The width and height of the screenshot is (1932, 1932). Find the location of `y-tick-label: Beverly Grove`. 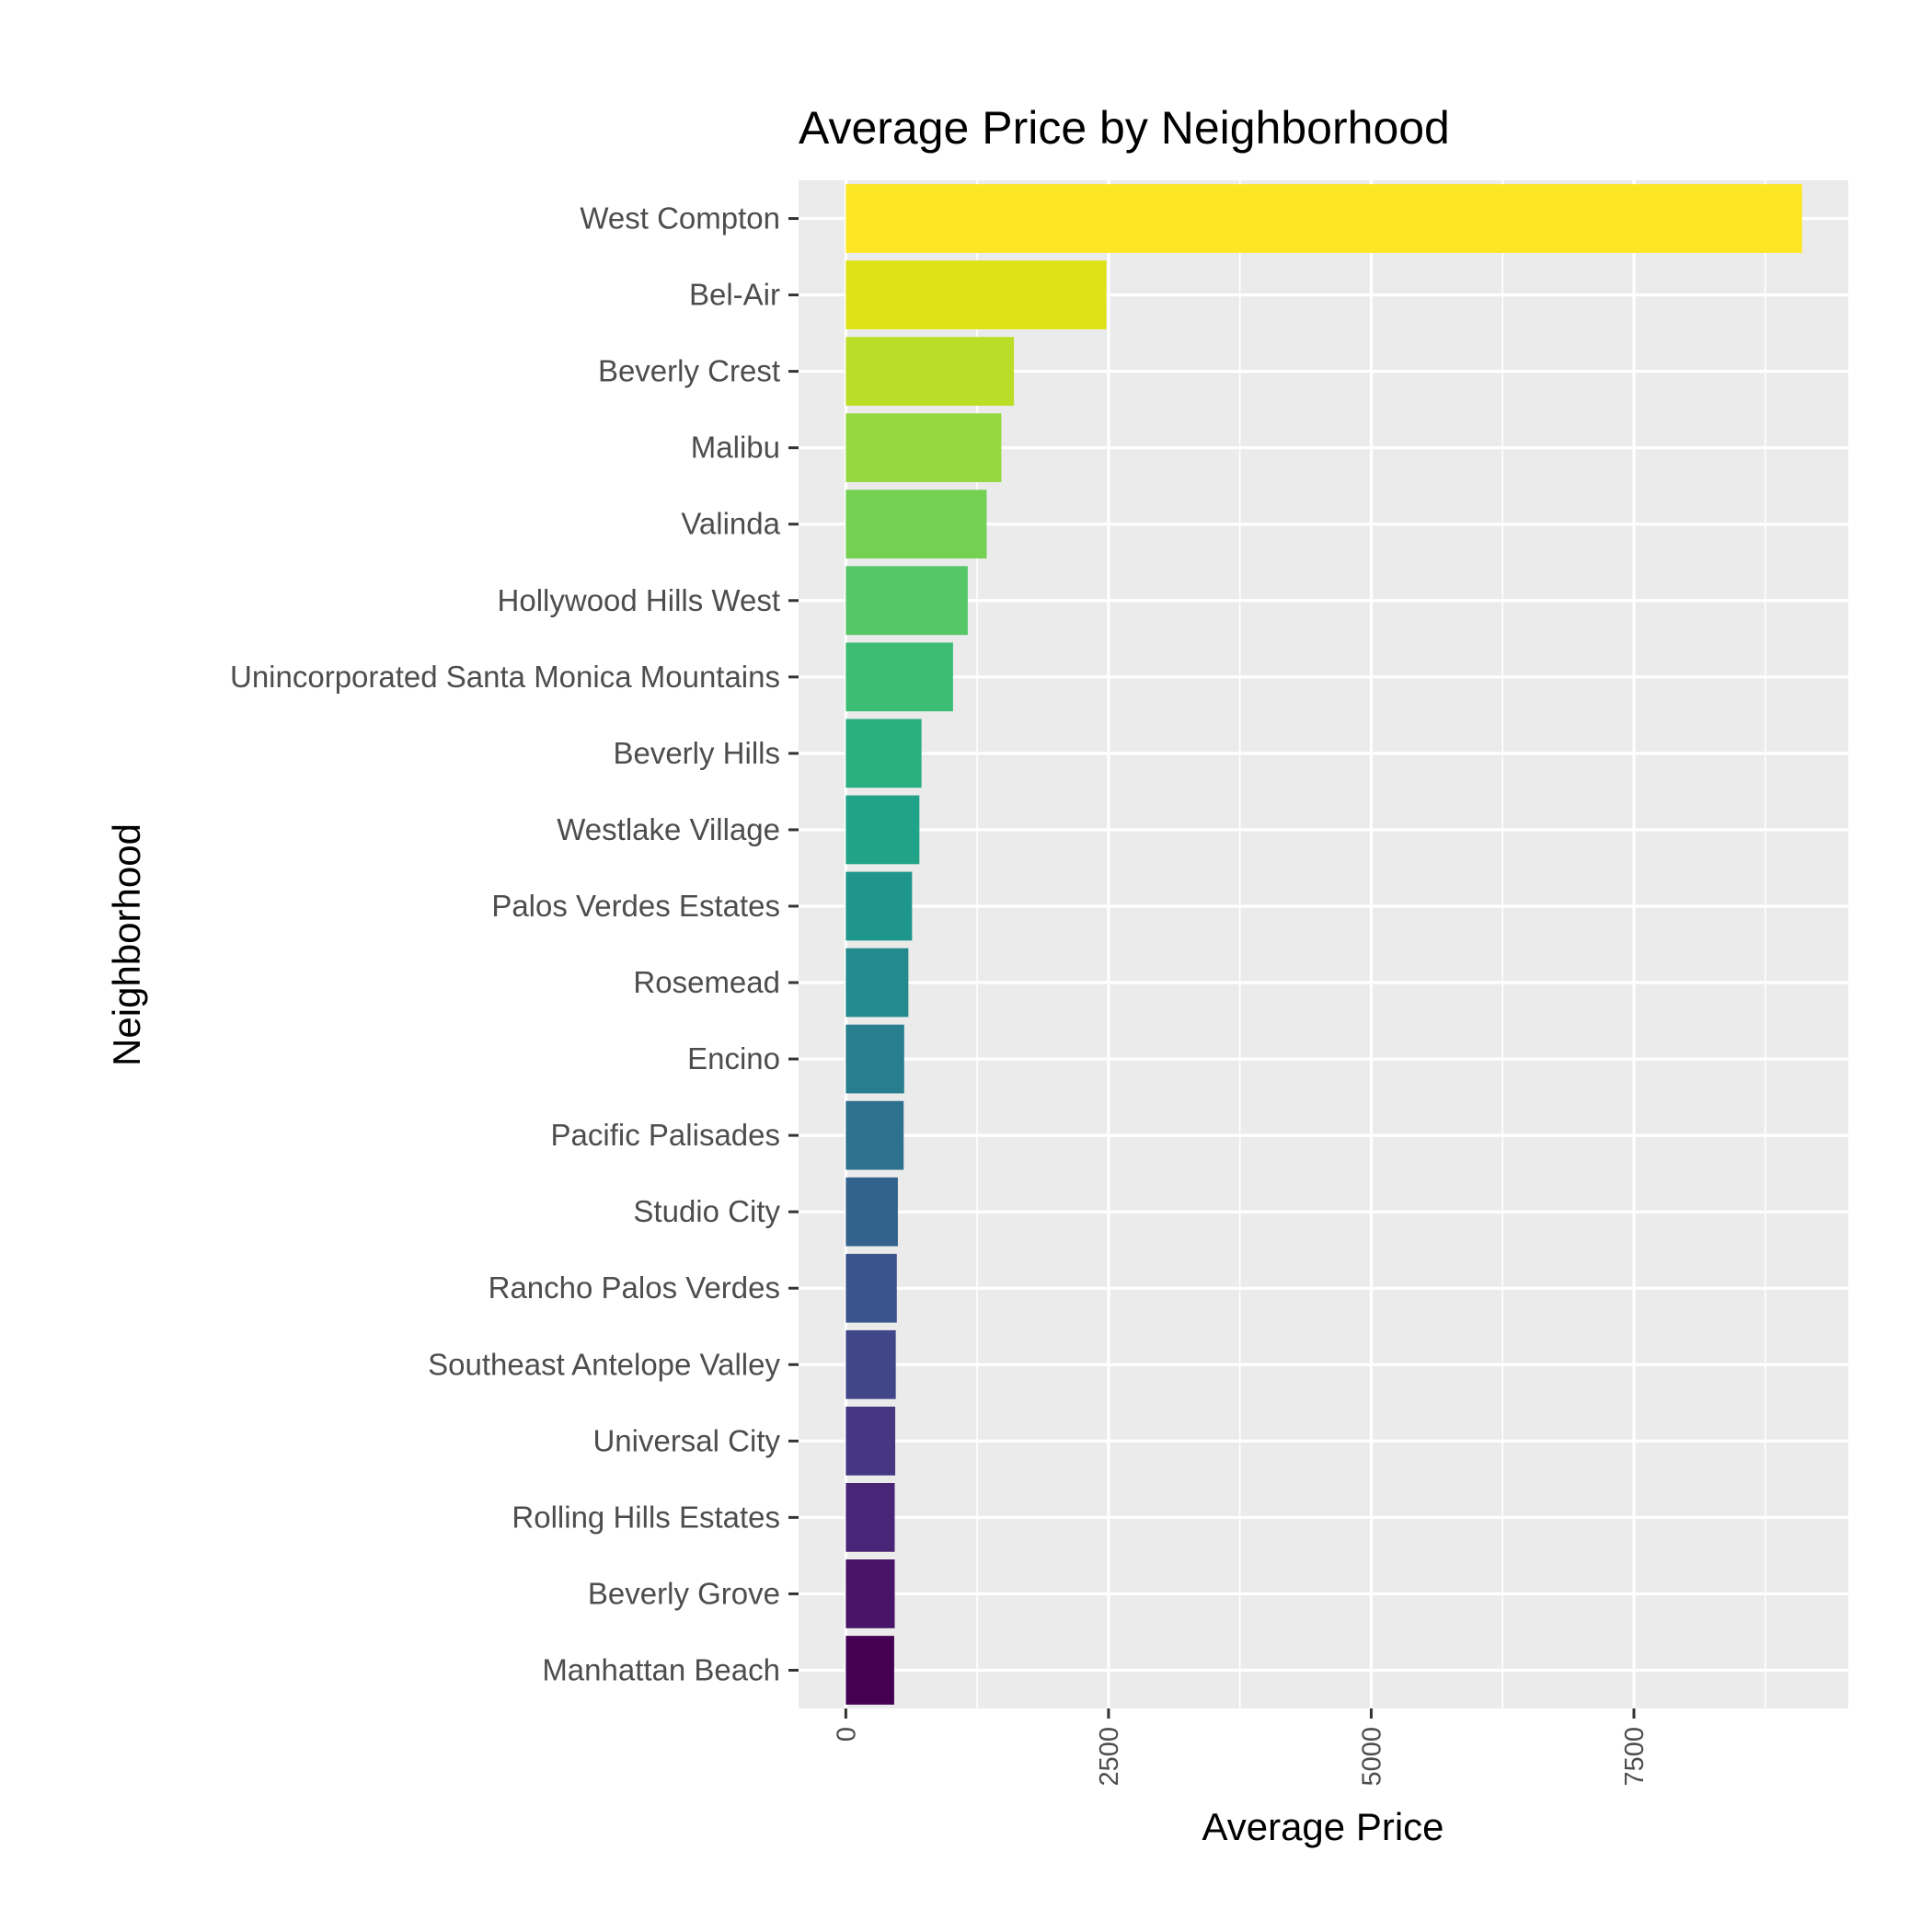

y-tick-label: Beverly Grove is located at coordinates (684, 1593).